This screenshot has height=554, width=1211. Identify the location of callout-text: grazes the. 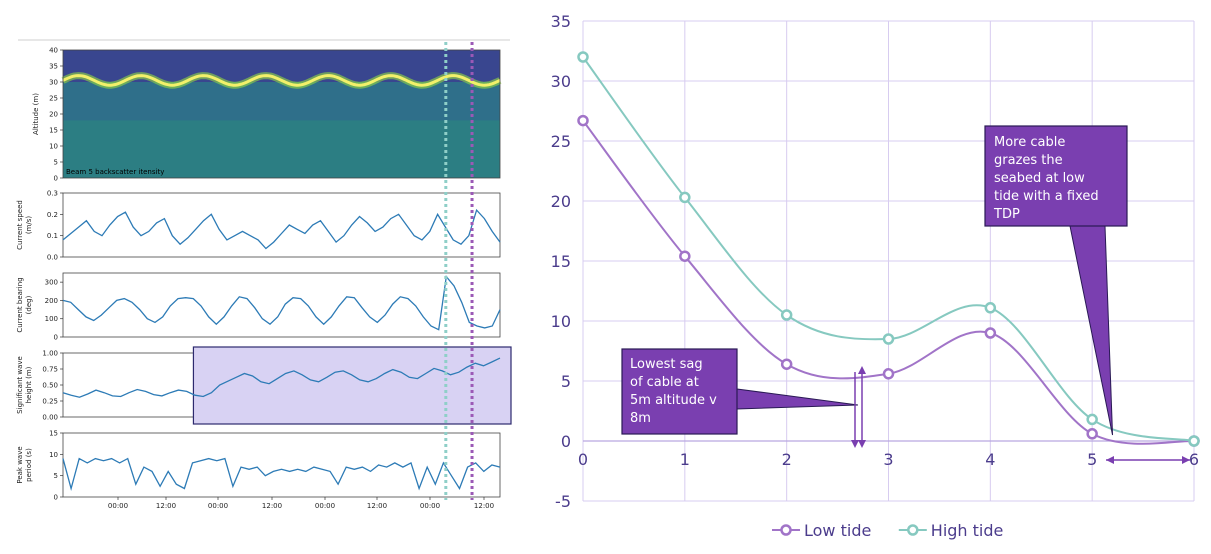
(1028, 160).